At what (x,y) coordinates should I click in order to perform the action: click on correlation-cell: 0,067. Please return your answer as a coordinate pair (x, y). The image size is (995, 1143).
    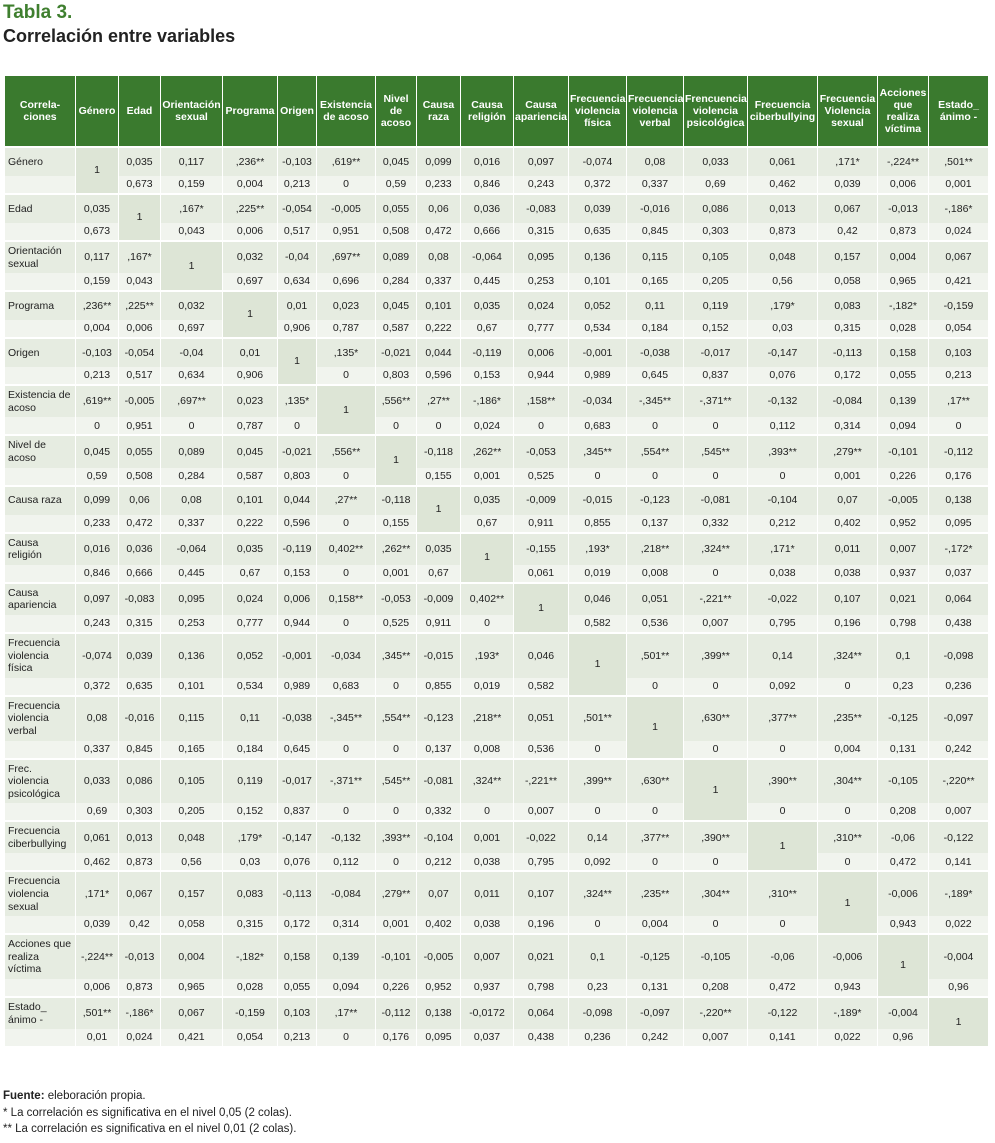
    Looking at the image, I should click on (847, 208).